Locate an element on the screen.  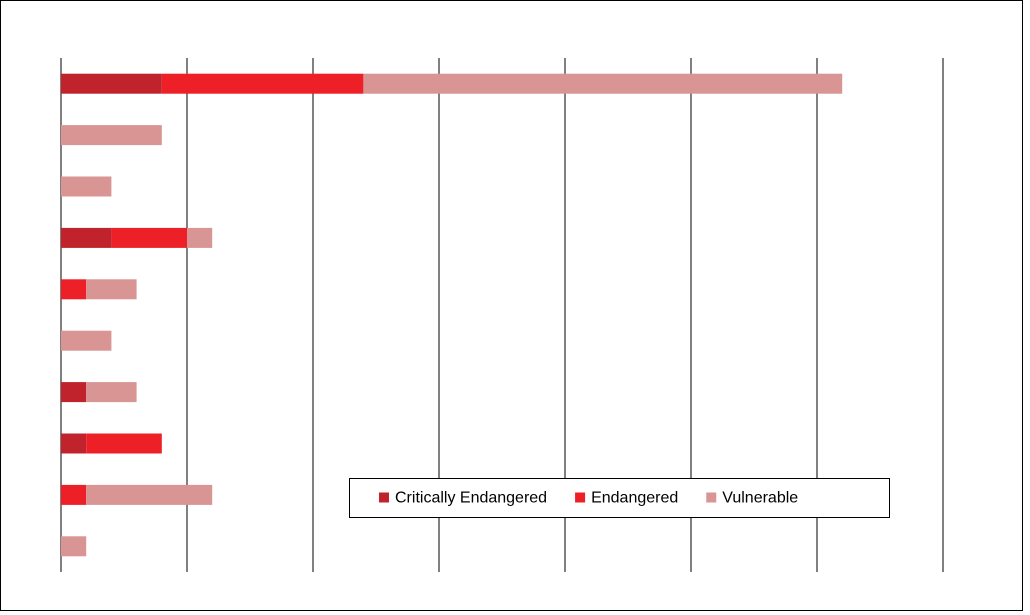
legend-box is located at coordinates (619, 498).